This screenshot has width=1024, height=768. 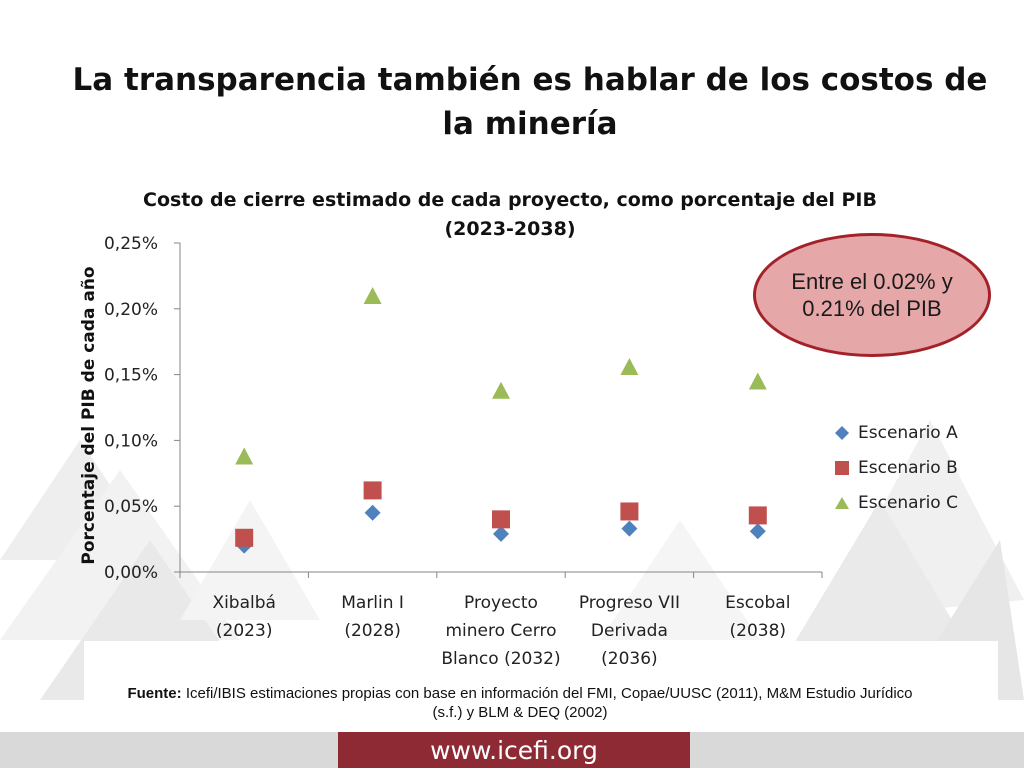 I want to click on x-category-label: Proyecto minero Cerro Blanco (2032), so click(x=500, y=631).